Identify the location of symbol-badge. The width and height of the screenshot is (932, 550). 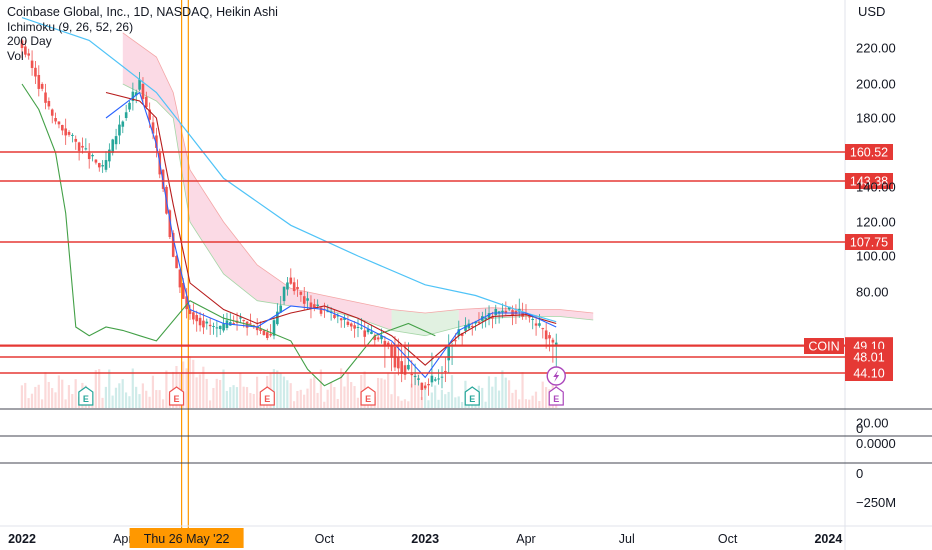
(824, 346).